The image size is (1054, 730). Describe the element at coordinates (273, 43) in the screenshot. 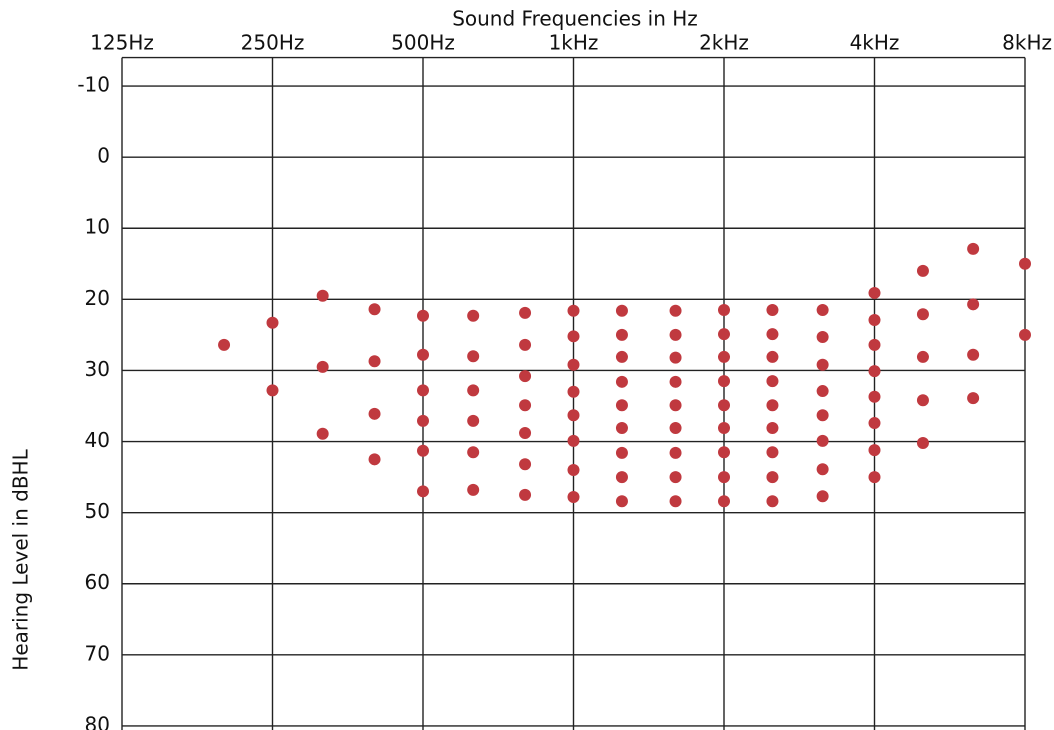

I see `x-tick-label: 250Hz` at that location.